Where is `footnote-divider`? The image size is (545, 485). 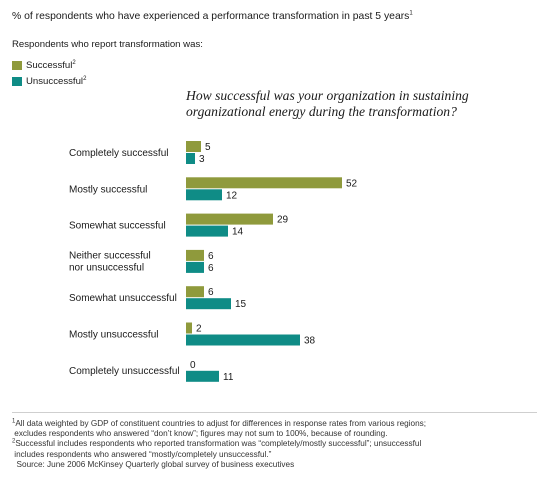 footnote-divider is located at coordinates (274, 412).